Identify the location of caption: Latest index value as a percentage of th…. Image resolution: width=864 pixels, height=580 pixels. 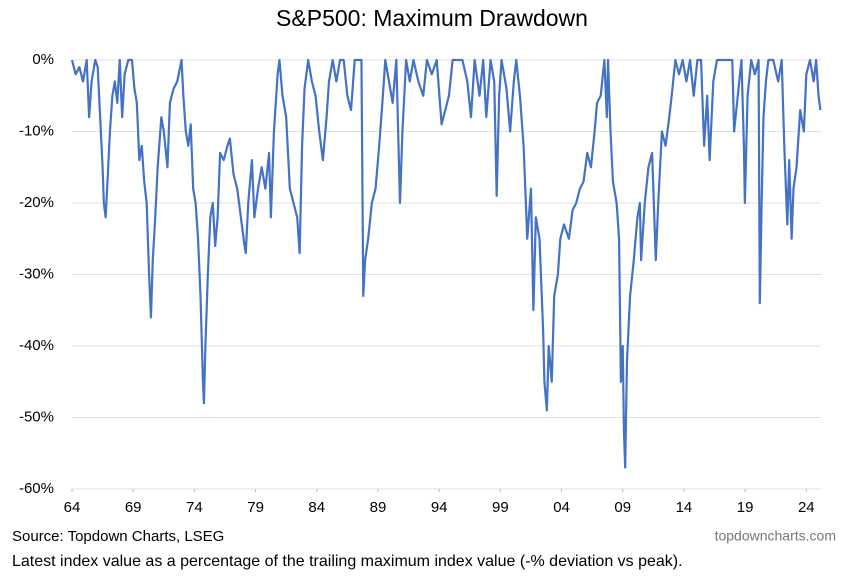
(347, 561).